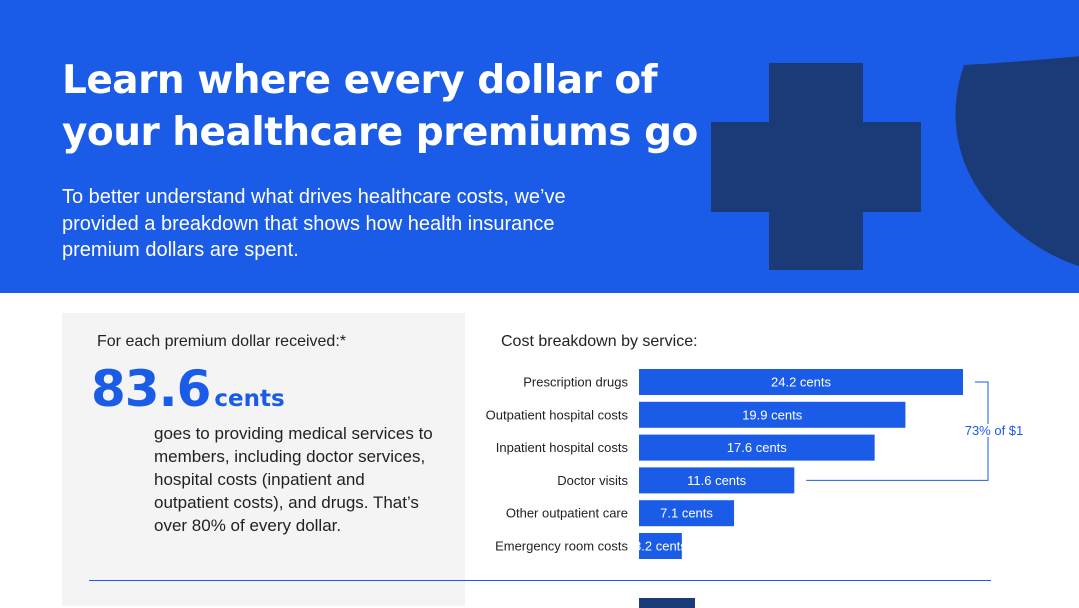 This screenshot has width=1079, height=608. I want to click on bracket-line, so click(897, 431).